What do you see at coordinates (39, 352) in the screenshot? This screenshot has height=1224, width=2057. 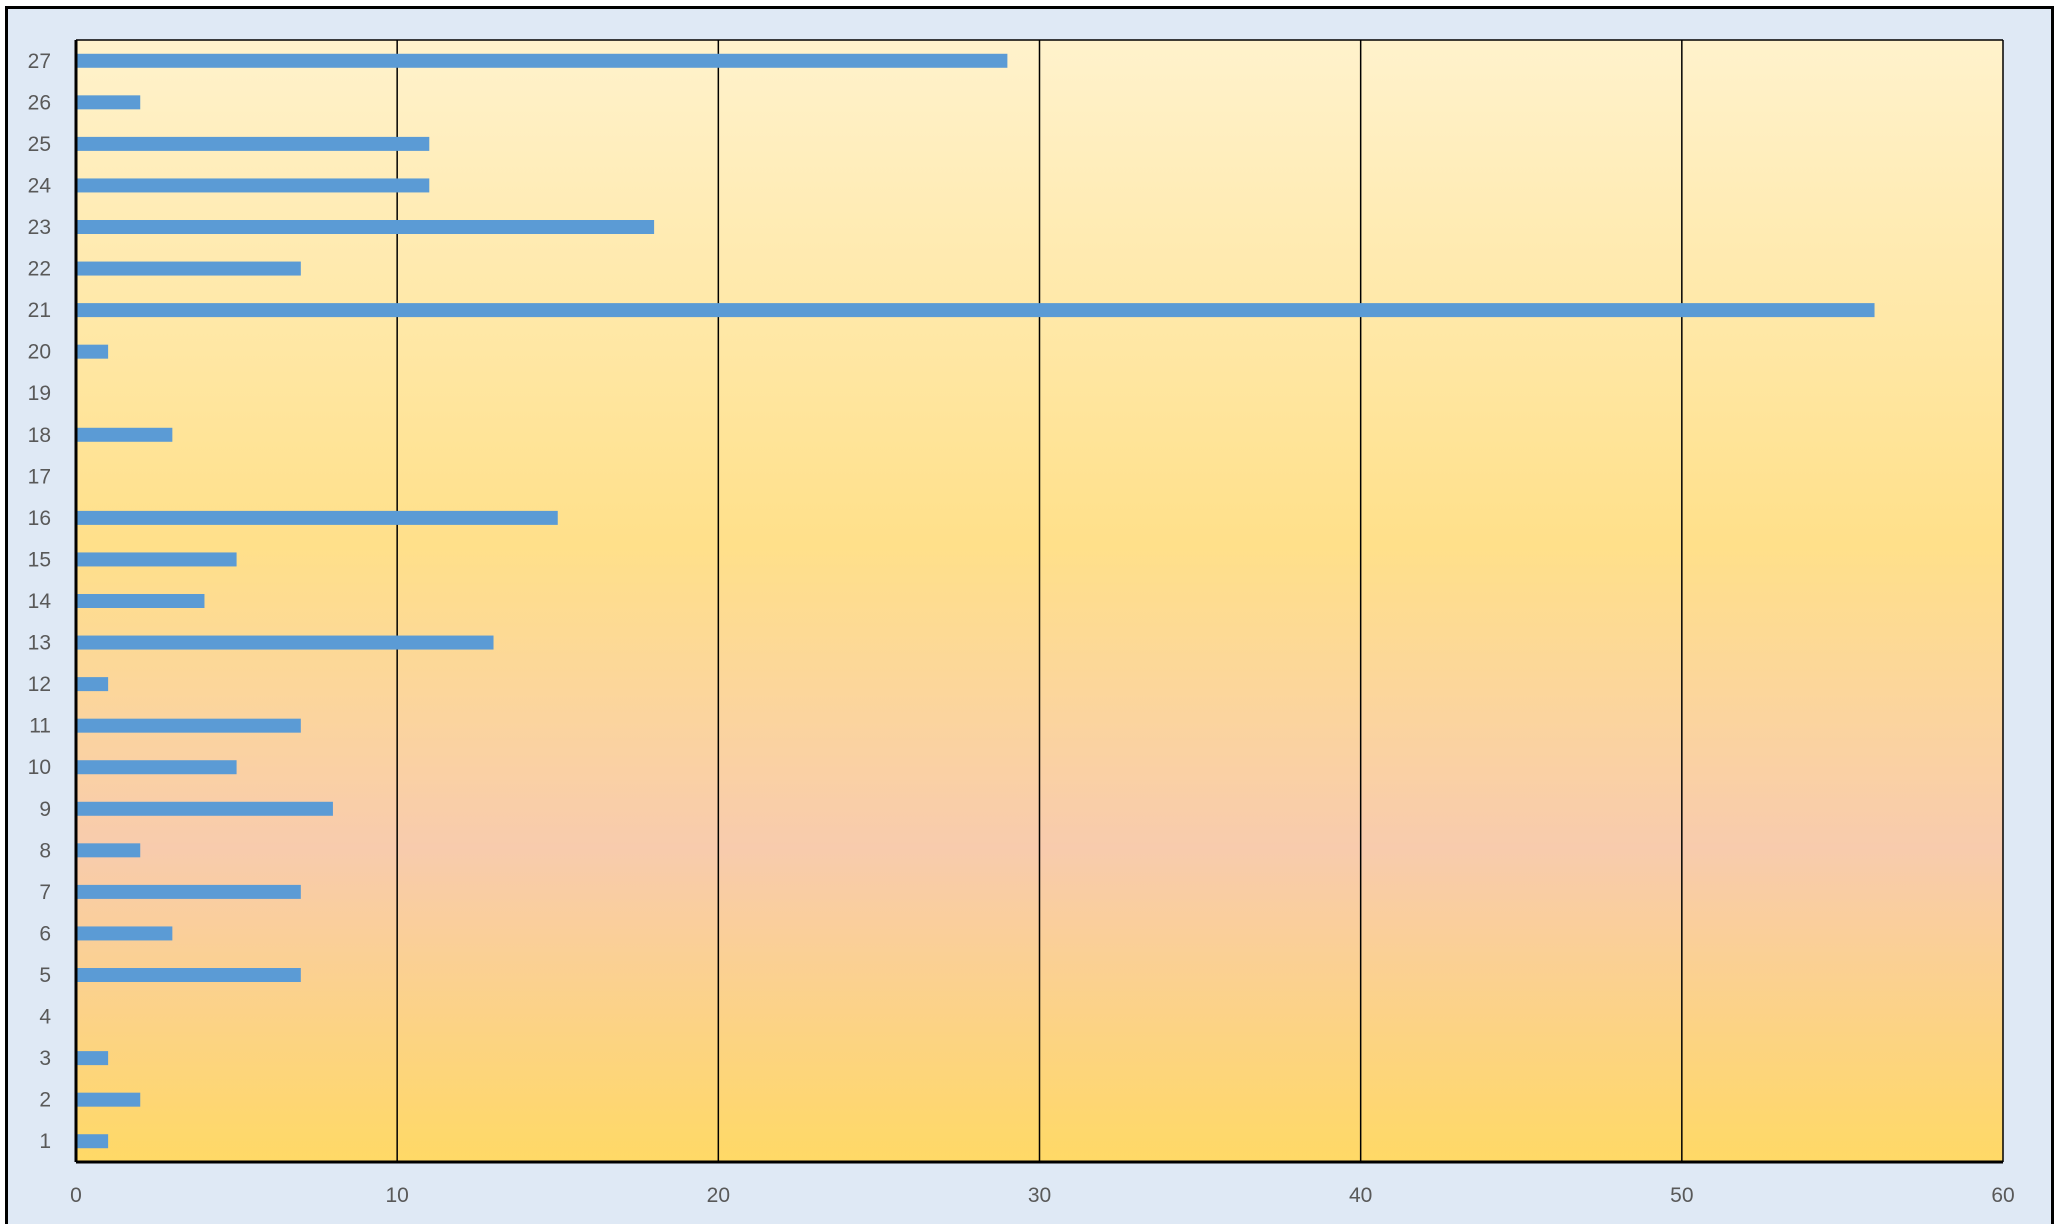 I see `y-tick-label: 20` at bounding box center [39, 352].